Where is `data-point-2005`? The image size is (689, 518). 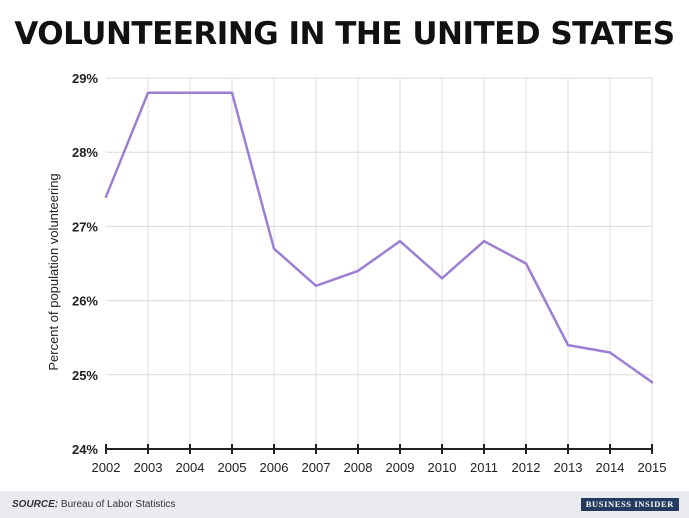 data-point-2005 is located at coordinates (232, 93).